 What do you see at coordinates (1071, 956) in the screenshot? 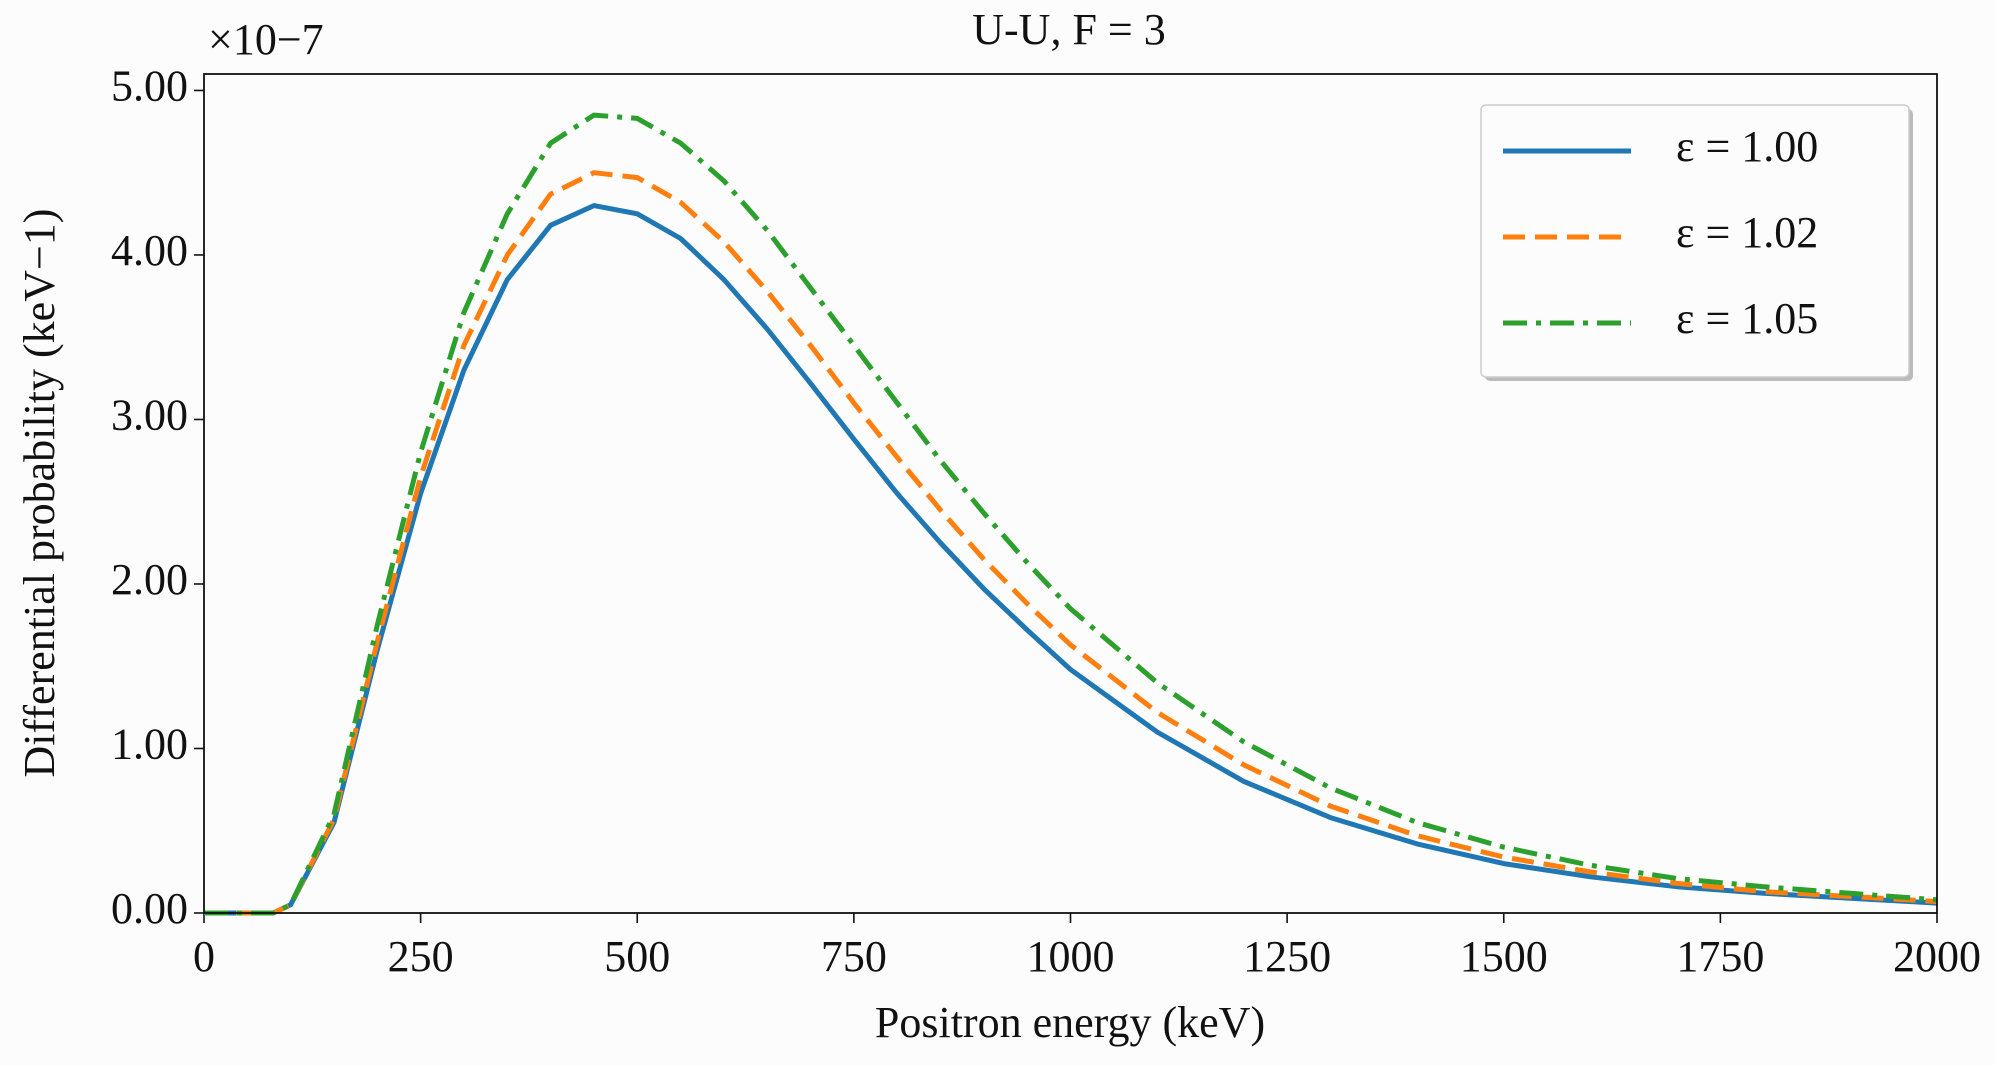
I see `x-tick-label: 1000` at bounding box center [1071, 956].